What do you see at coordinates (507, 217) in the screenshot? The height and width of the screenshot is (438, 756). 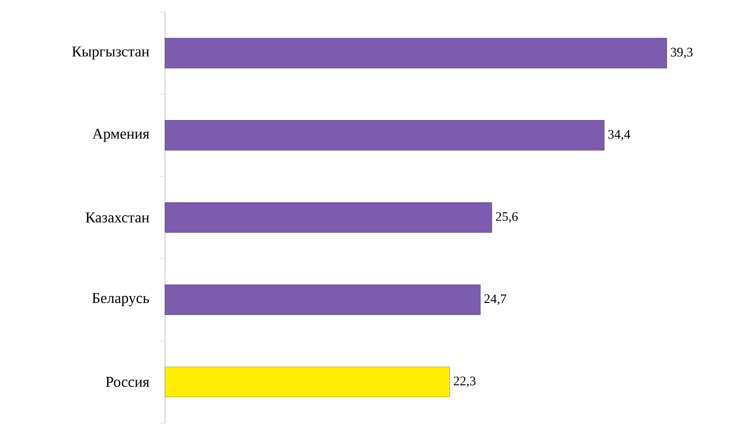 I see `data-label: 25,6` at bounding box center [507, 217].